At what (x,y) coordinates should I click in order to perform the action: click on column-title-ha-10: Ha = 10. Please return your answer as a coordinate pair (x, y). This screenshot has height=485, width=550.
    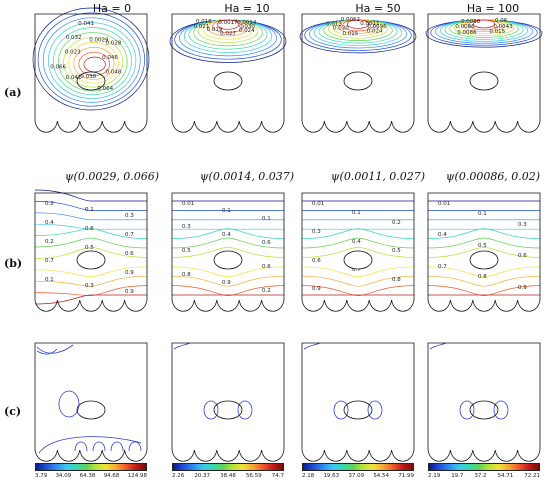
    Looking at the image, I should click on (247, 8).